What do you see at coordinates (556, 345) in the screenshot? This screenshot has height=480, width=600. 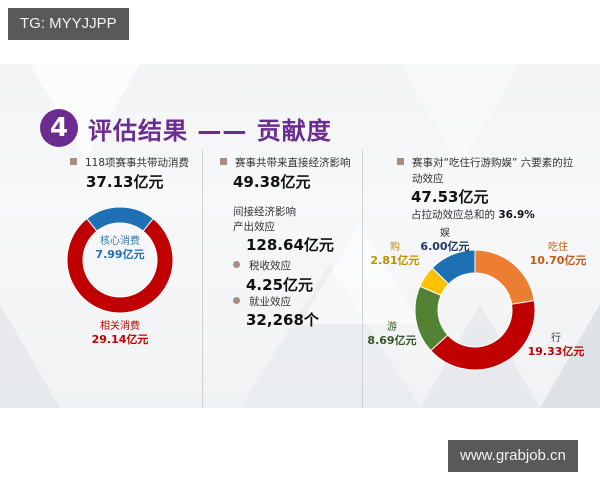 I see `transport-label: 行 19.33亿元` at bounding box center [556, 345].